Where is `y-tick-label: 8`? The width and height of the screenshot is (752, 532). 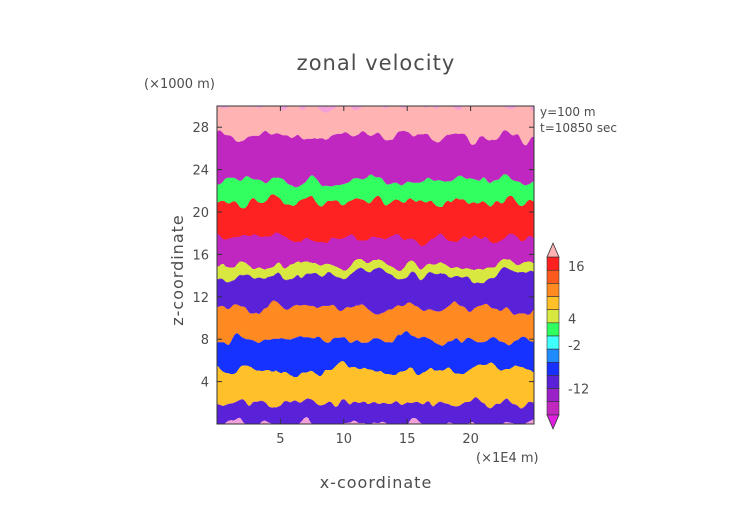 y-tick-label: 8 is located at coordinates (205, 340).